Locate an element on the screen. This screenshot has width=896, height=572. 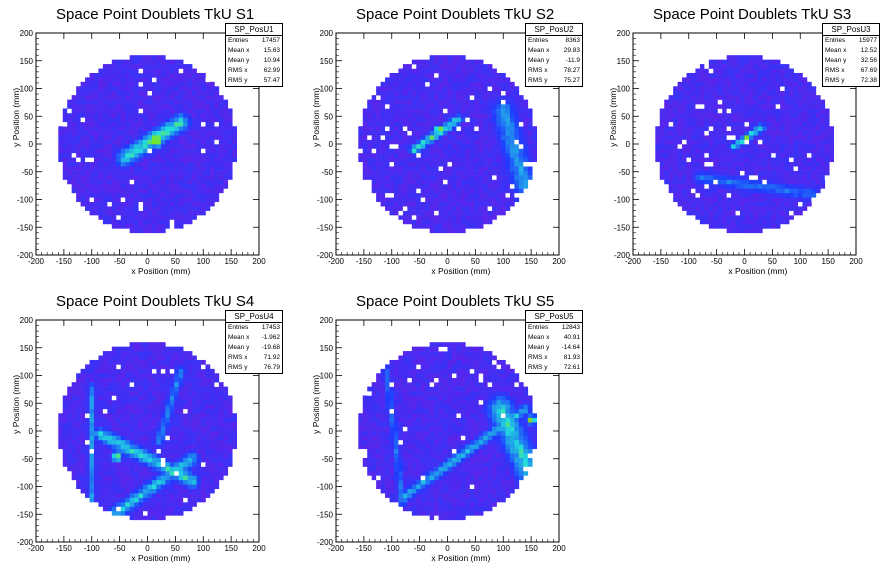
stats-label: Mean x is located at coordinates (539, 50).